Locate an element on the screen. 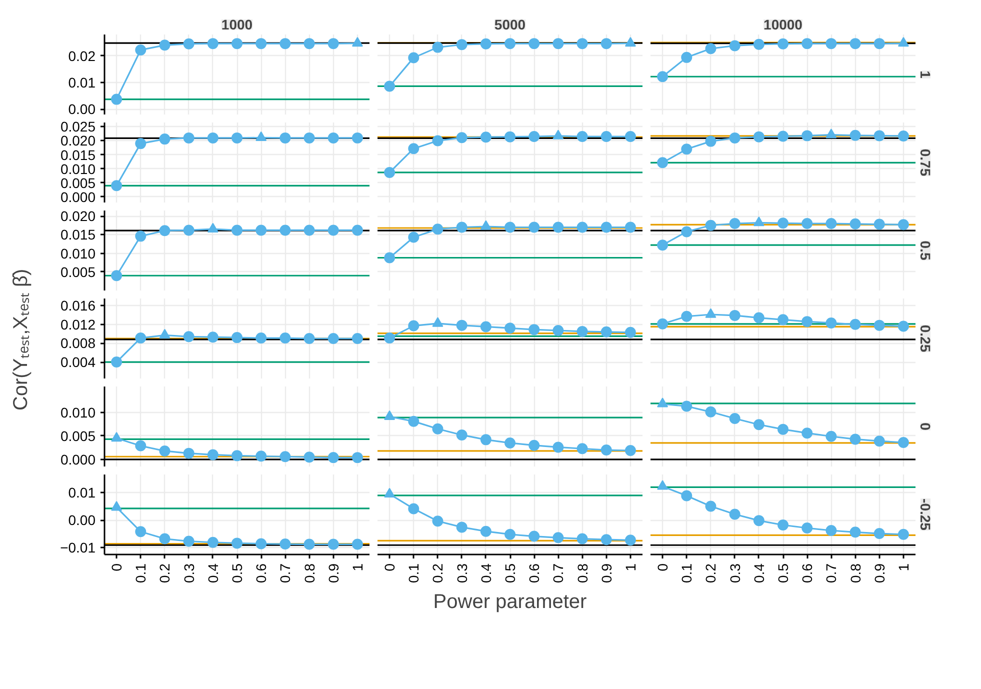  y2-axis-title: -0.25 is located at coordinates (926, 514).